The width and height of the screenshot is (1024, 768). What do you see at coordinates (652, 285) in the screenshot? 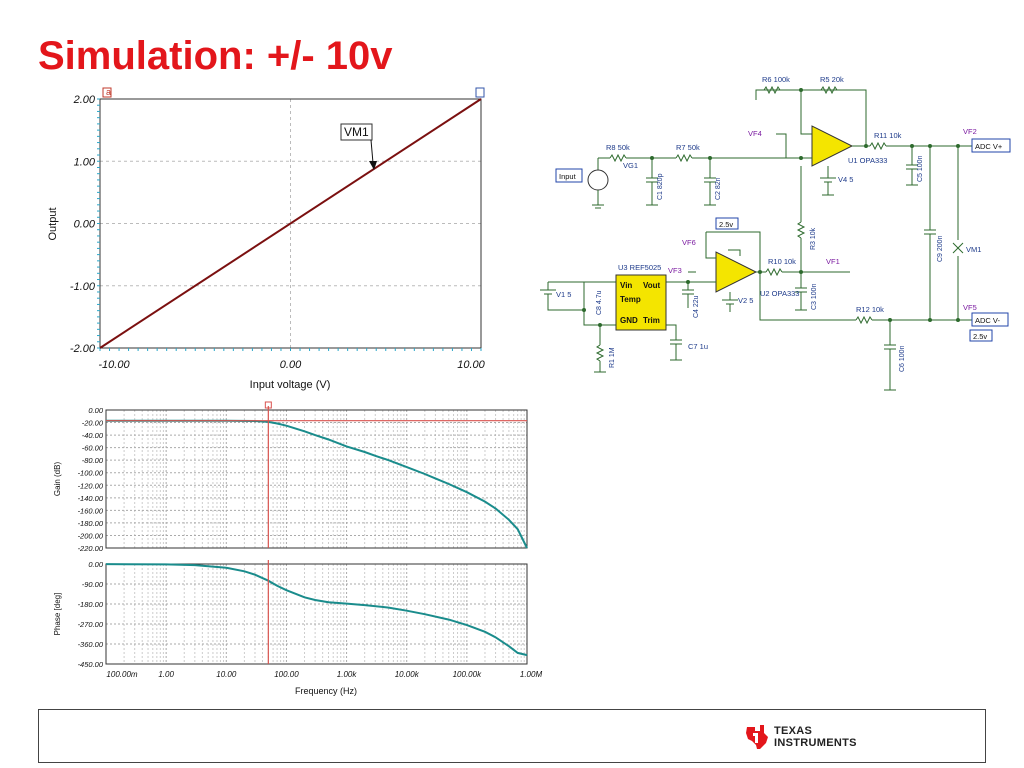
I see `pin-vout: Vout` at bounding box center [652, 285].